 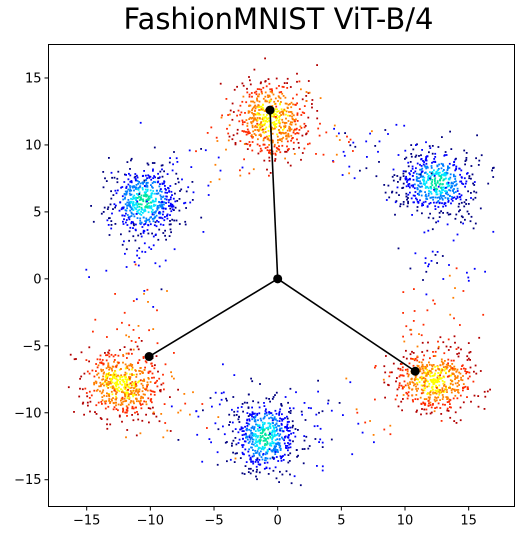 I want to click on center-marker, so click(x=415, y=371).